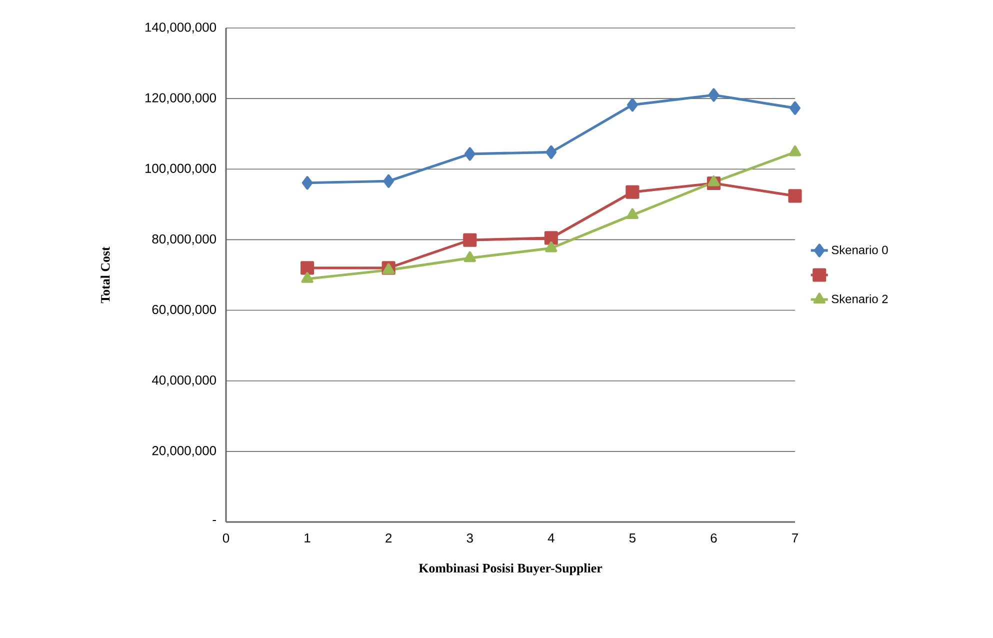  Describe the element at coordinates (389, 538) in the screenshot. I see `x-tick-label: 2` at that location.